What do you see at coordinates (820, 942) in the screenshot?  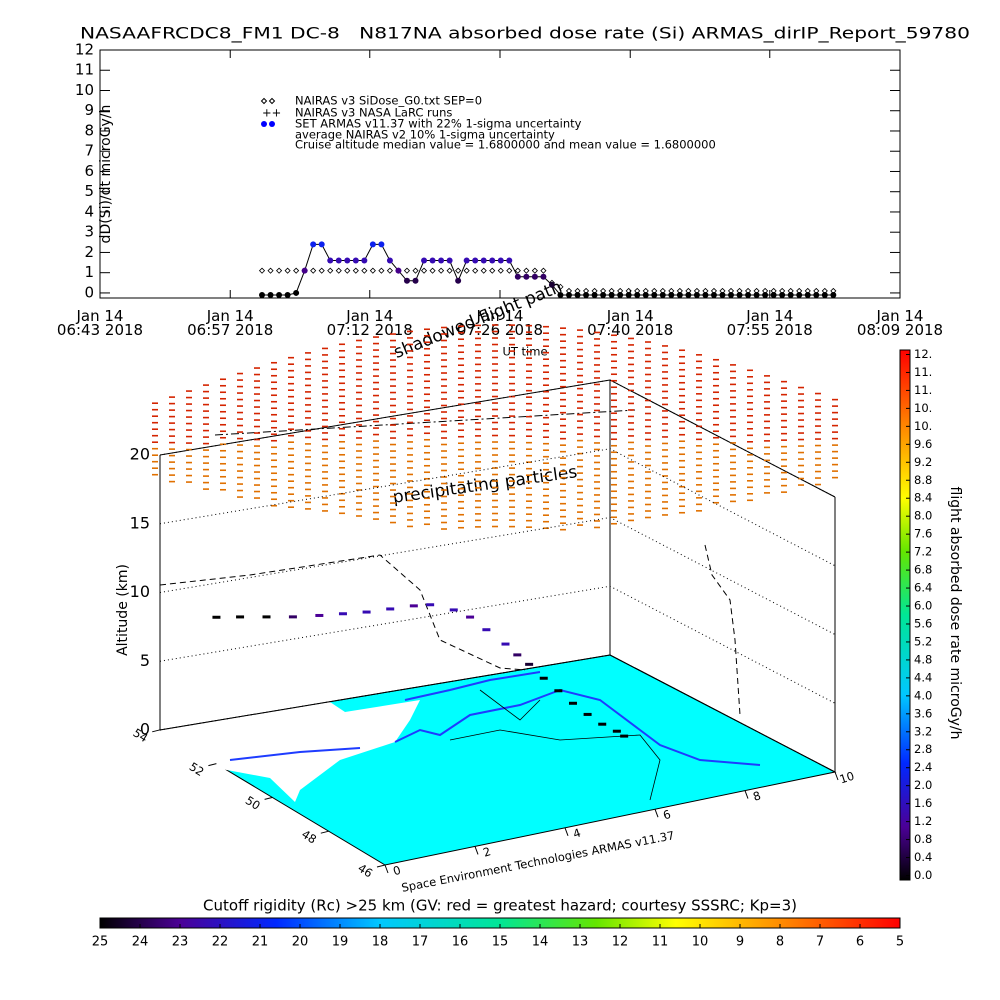 I see `colorbar-tick-label: 7` at bounding box center [820, 942].